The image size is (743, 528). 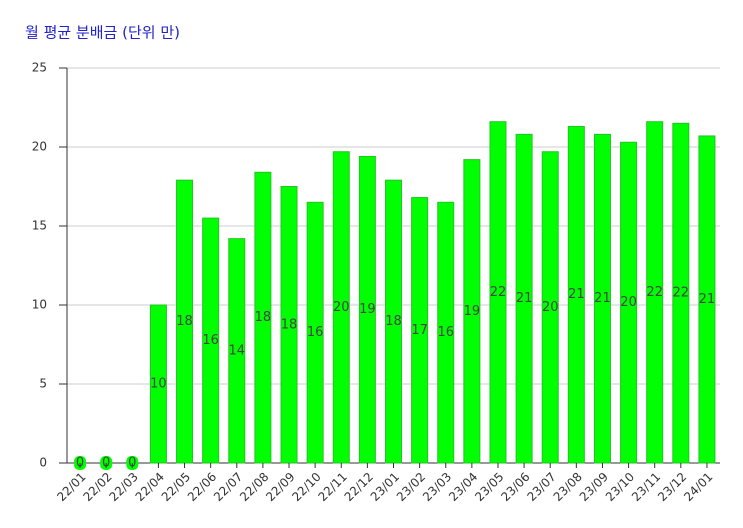 What do you see at coordinates (463, 487) in the screenshot?
I see `x-tick-label: 23/04` at bounding box center [463, 487].